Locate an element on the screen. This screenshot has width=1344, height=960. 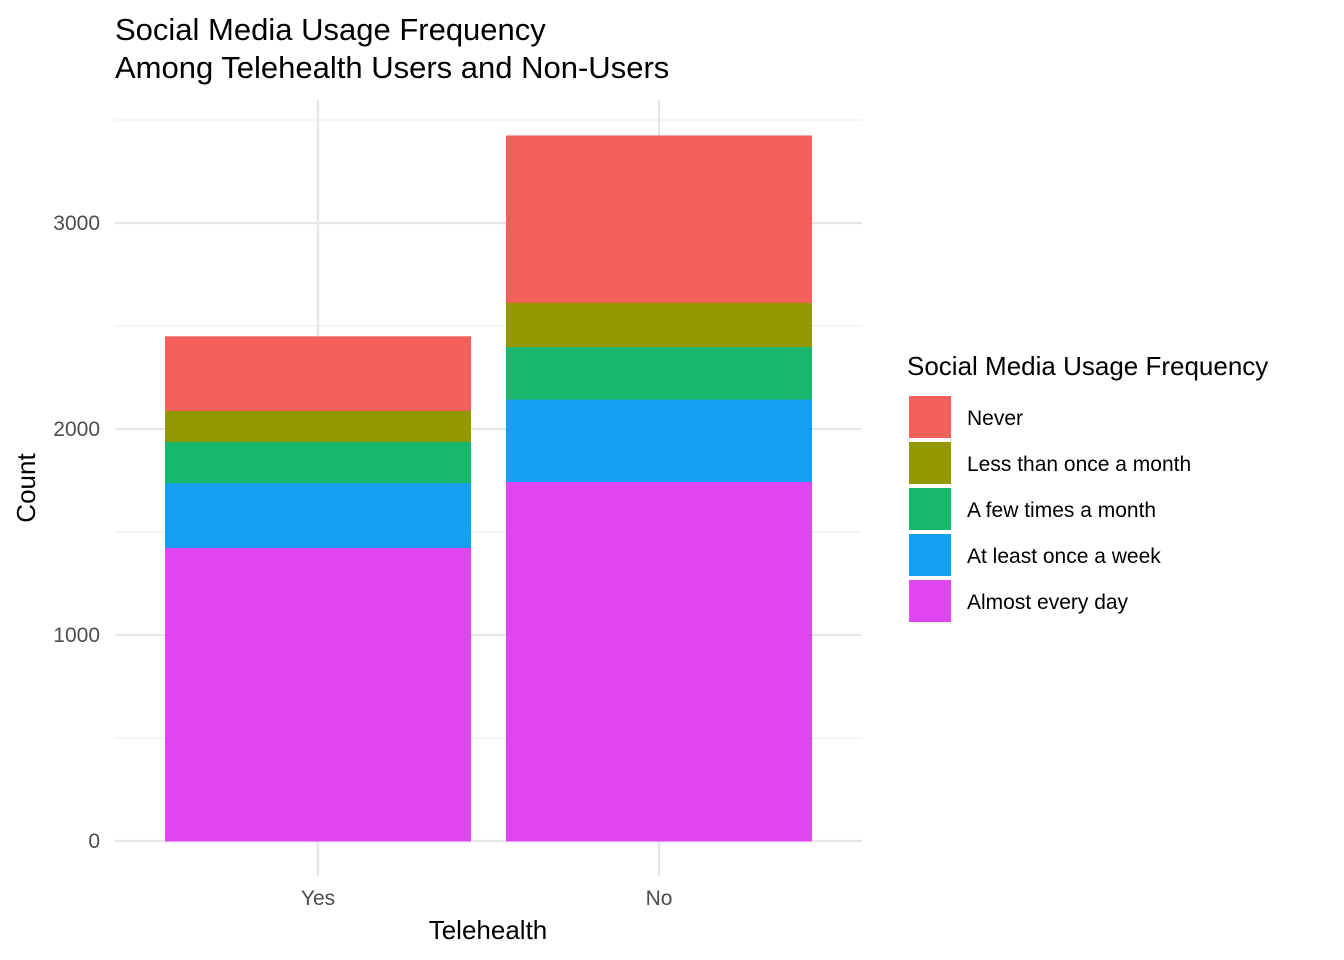
bar-no-less-than-once-a-month is located at coordinates (659, 325).